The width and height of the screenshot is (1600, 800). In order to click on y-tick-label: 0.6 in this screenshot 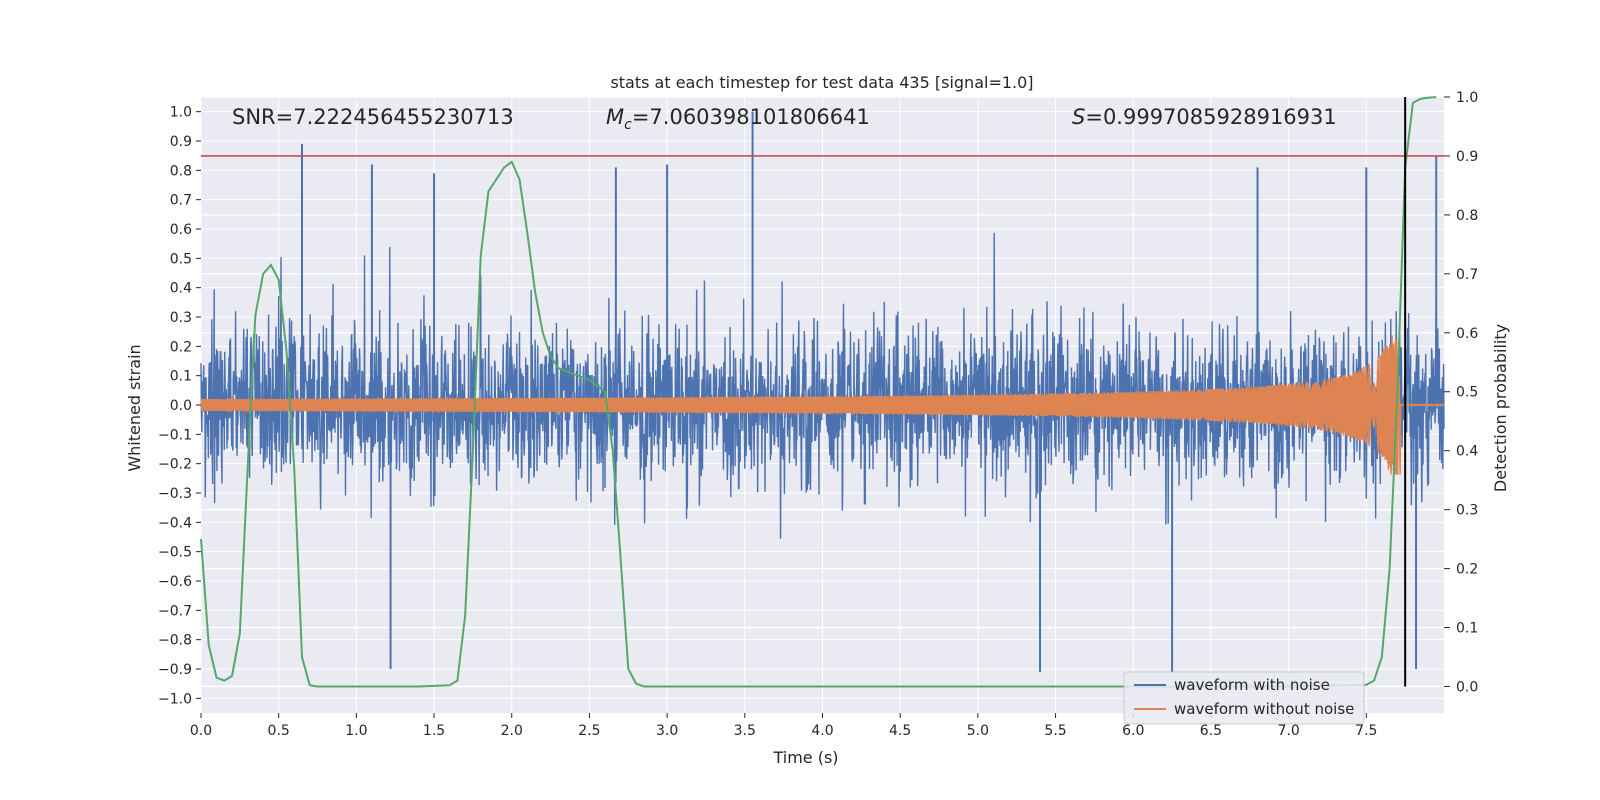, I will do `click(181, 230)`.